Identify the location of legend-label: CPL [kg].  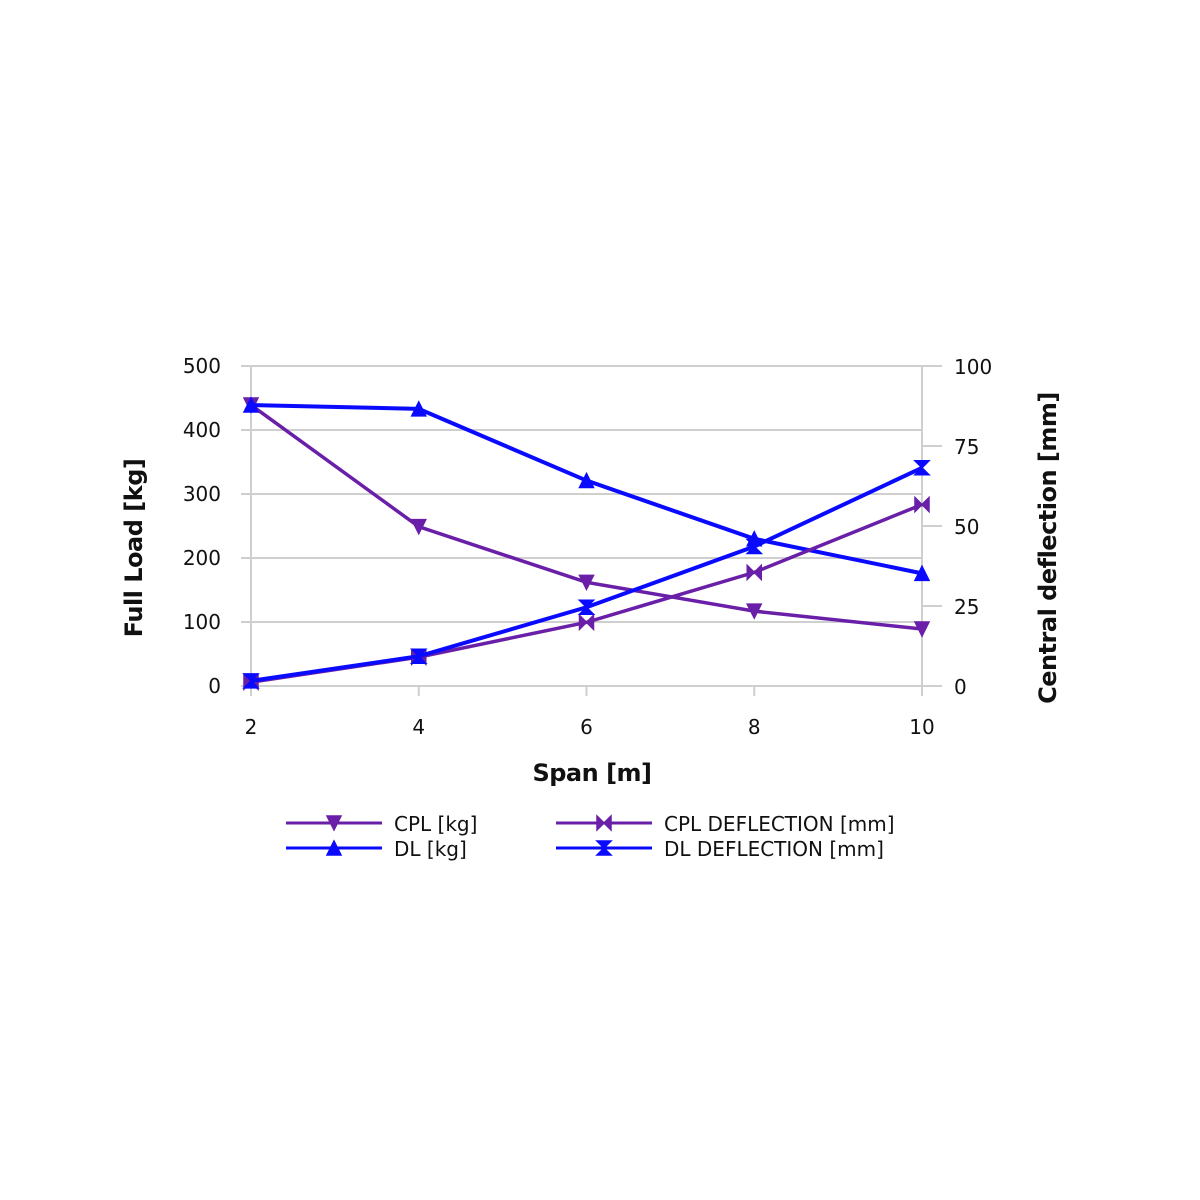
(435, 824).